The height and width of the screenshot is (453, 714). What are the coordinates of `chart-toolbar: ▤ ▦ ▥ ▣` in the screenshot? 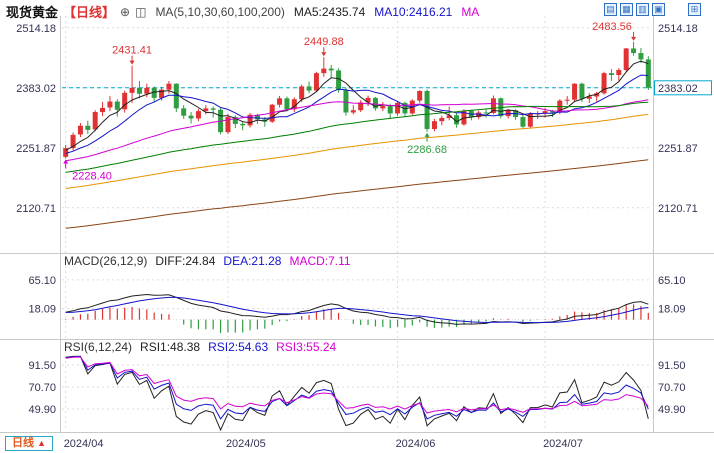 It's located at (634, 9).